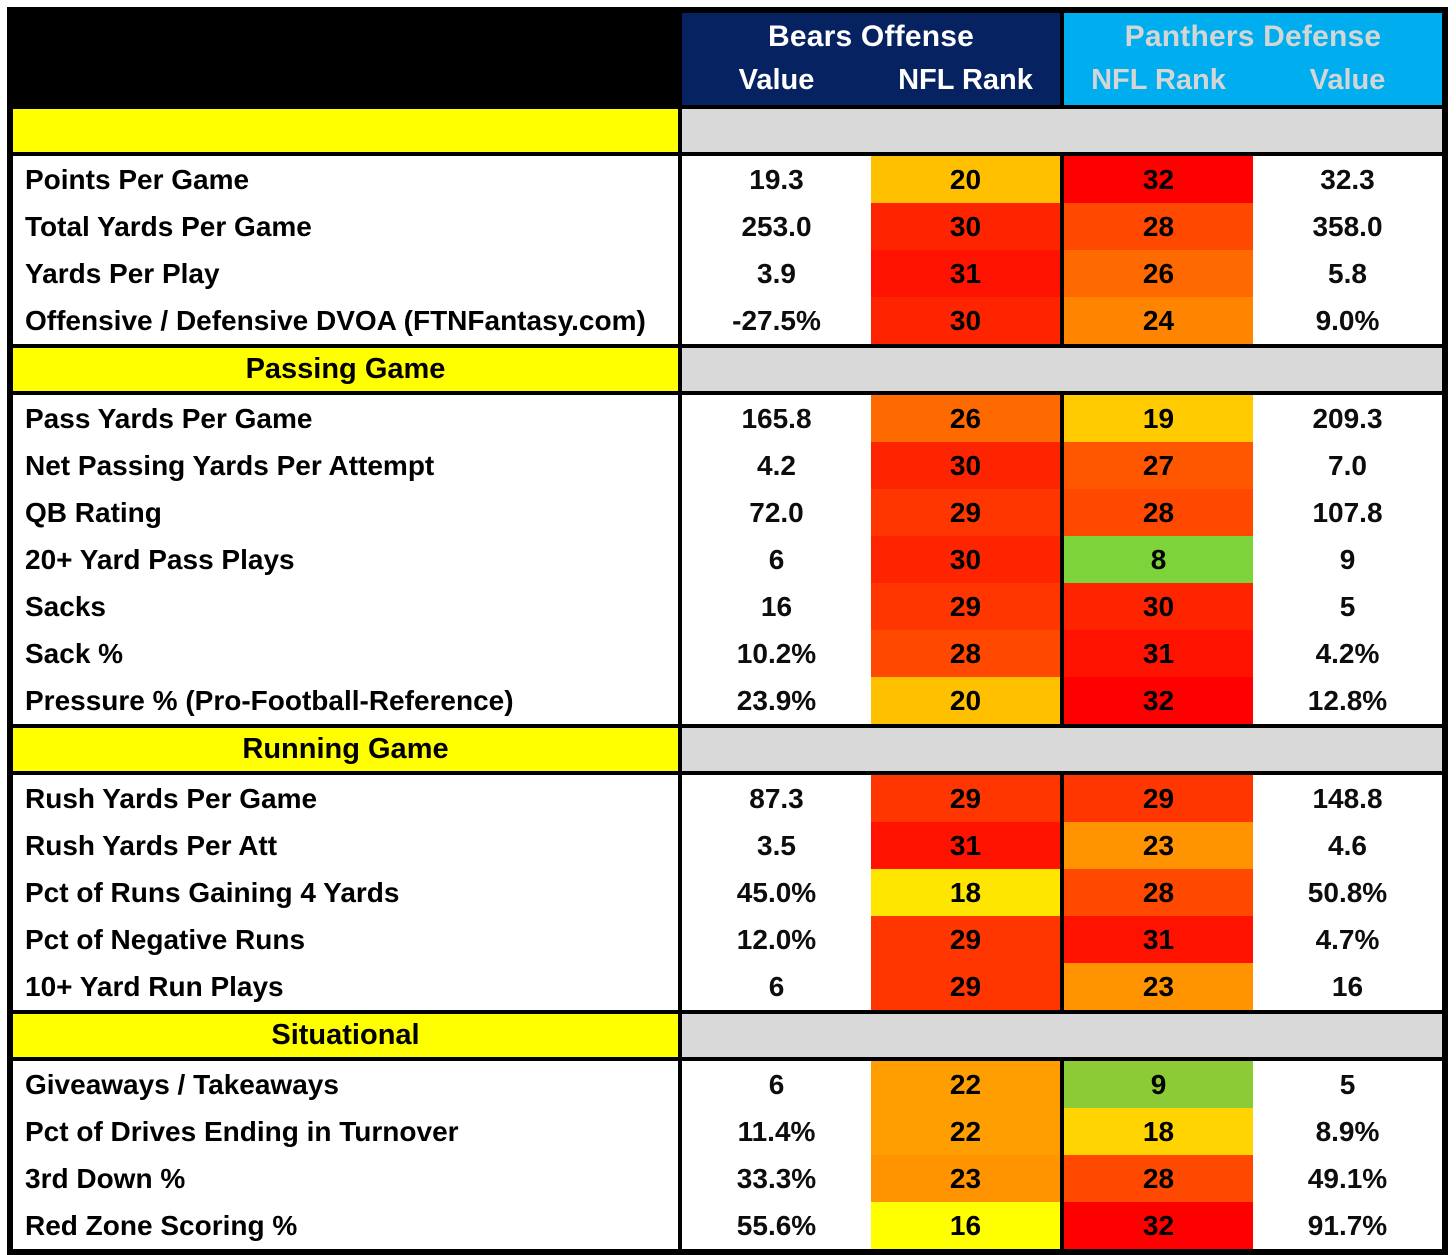 The height and width of the screenshot is (1255, 1456). I want to click on panthers-rank: 19, so click(1158, 418).